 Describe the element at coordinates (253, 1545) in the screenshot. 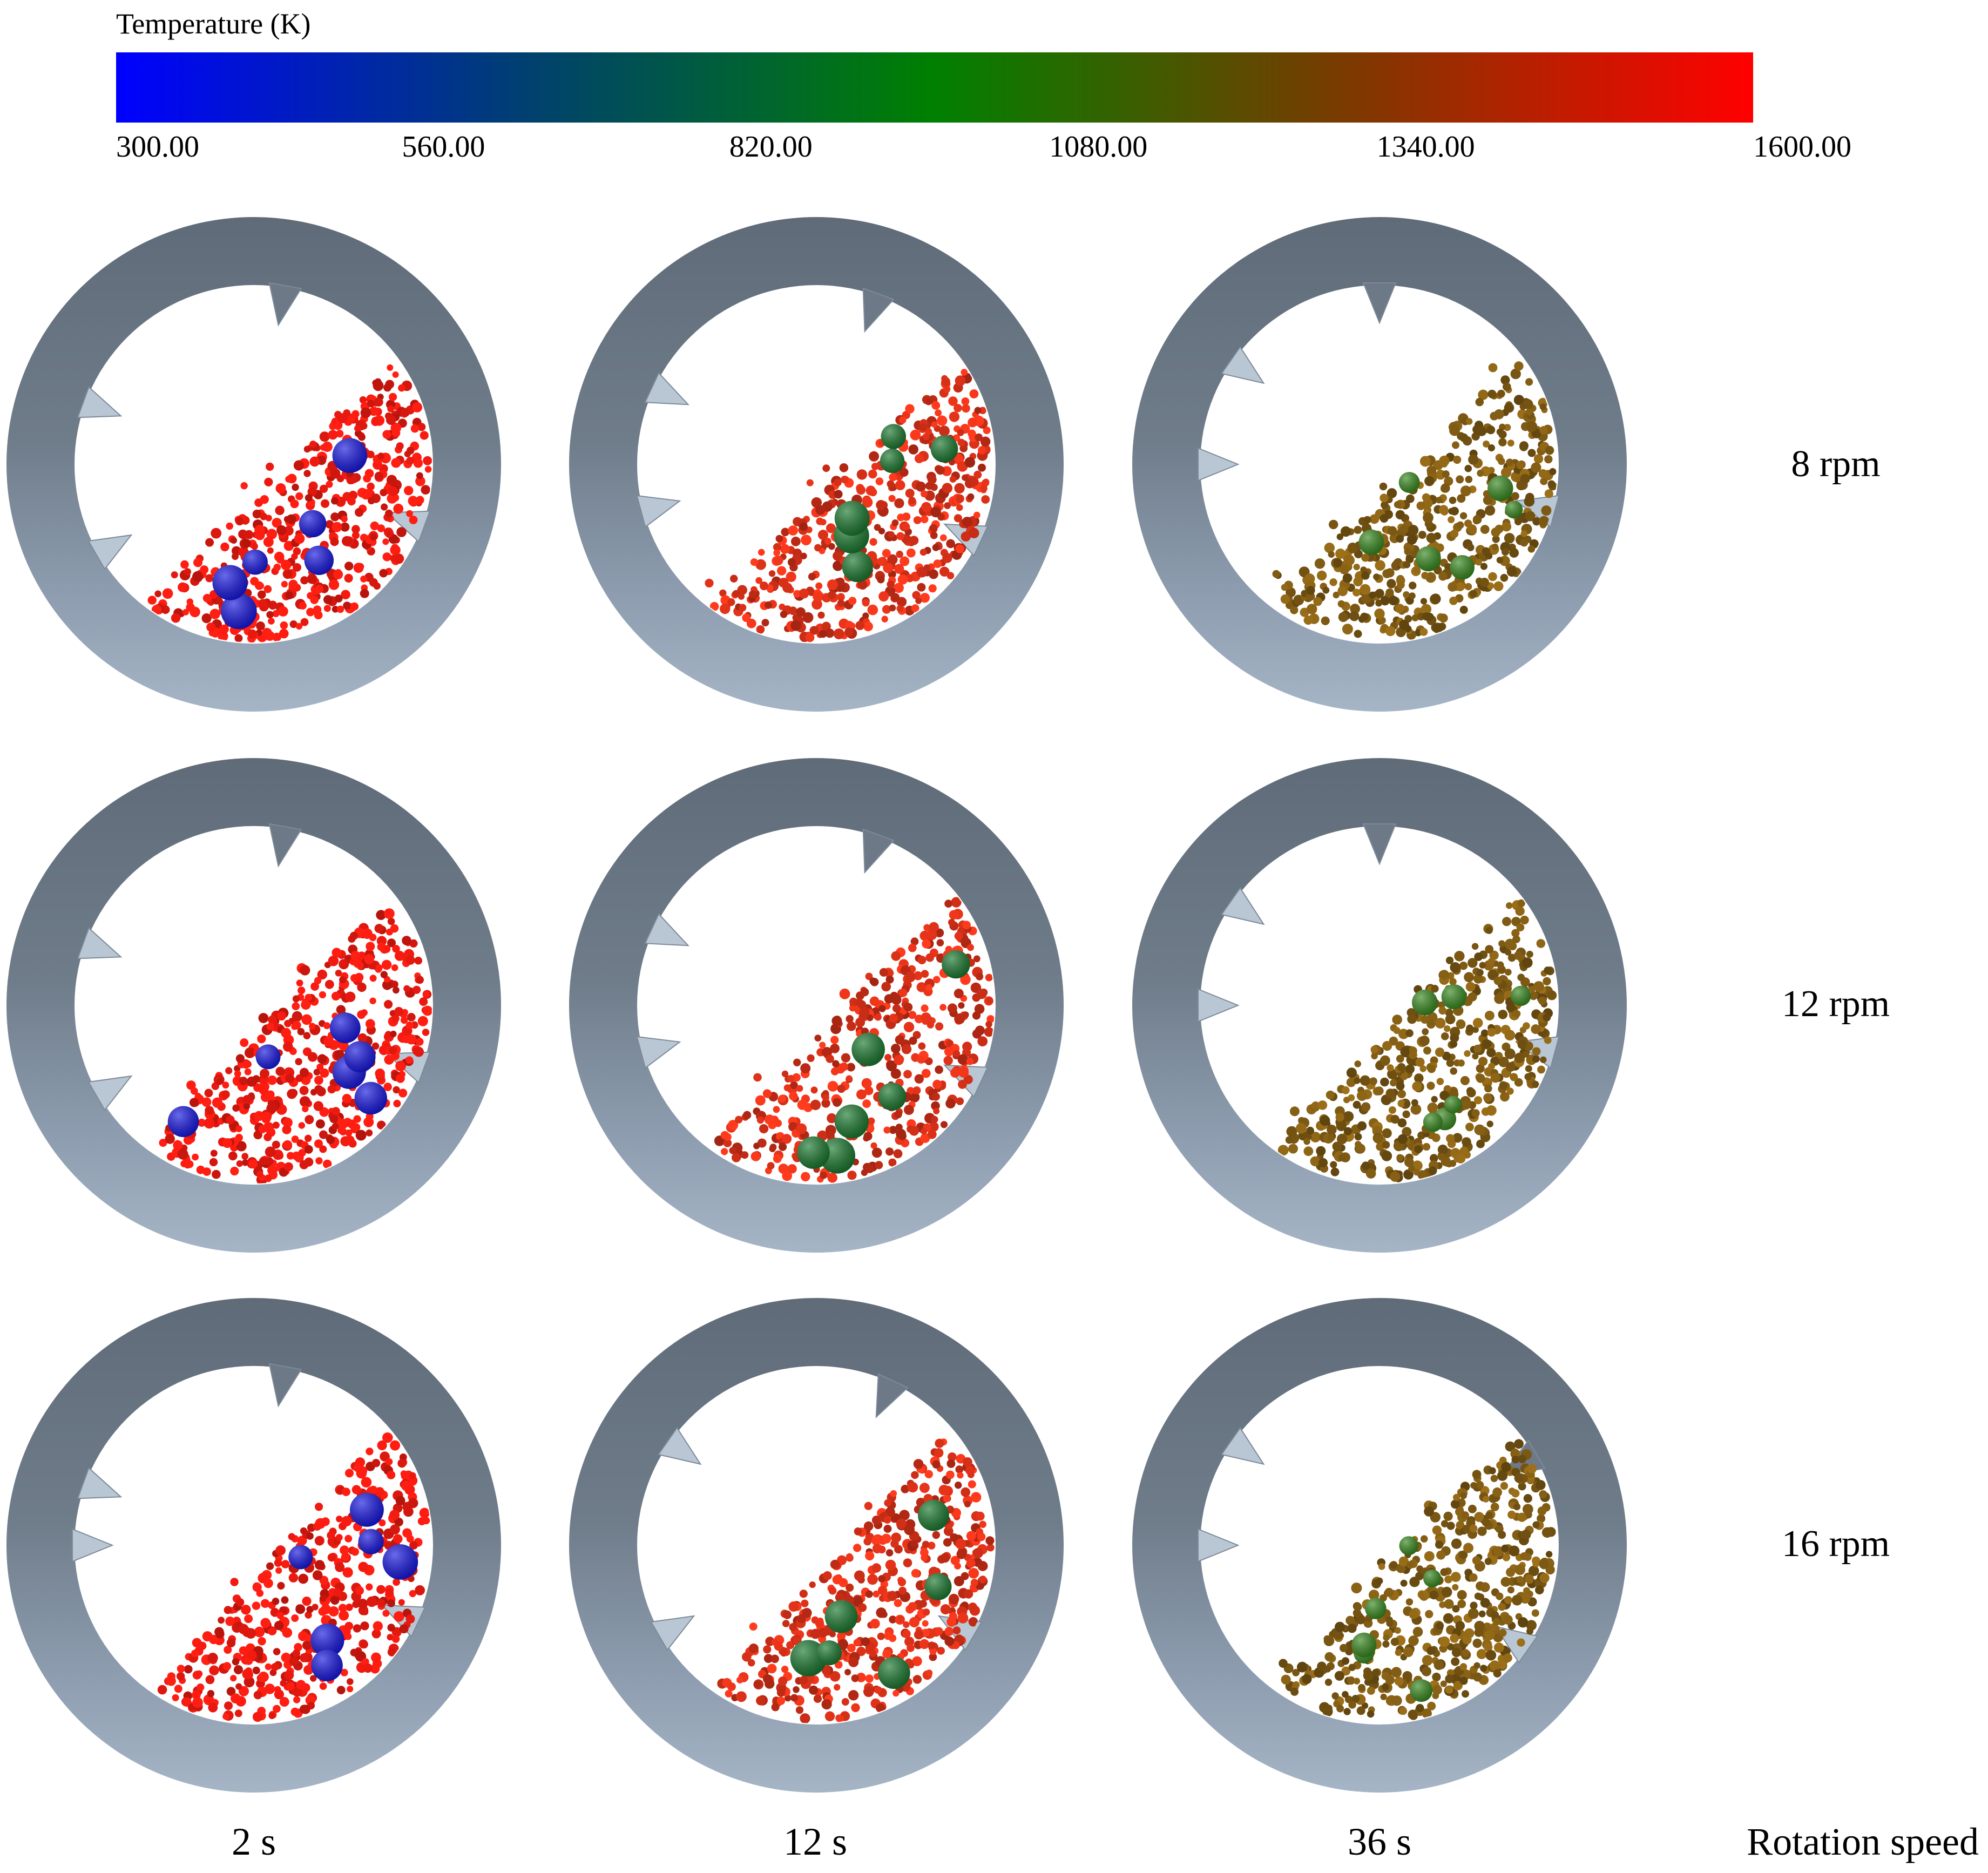

I see `simulation-panel` at that location.